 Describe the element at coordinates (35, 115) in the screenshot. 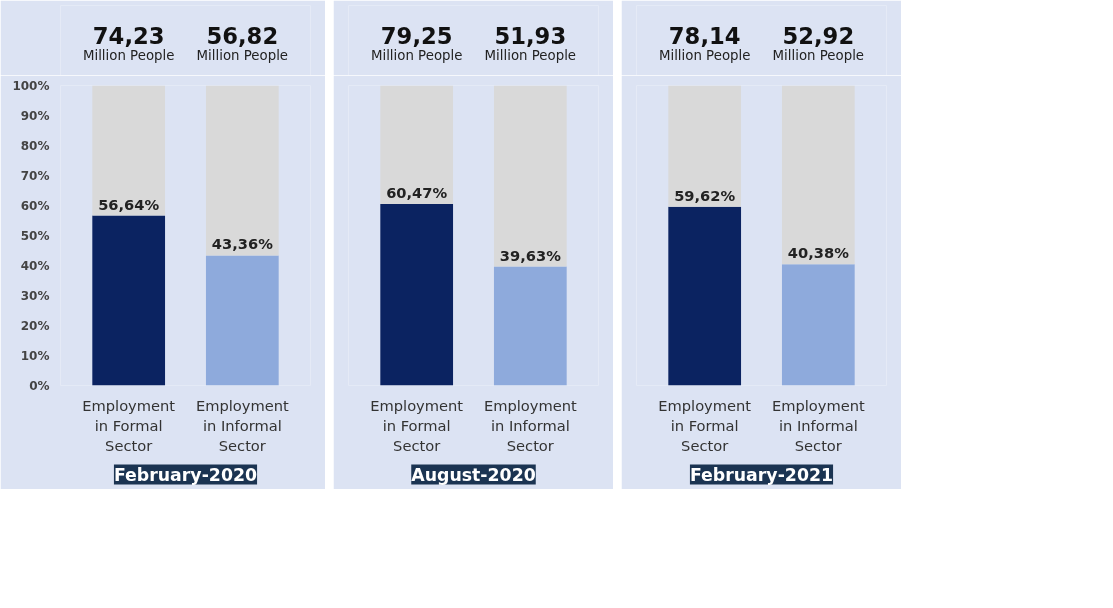

I see `y-tick-label: 90%` at that location.